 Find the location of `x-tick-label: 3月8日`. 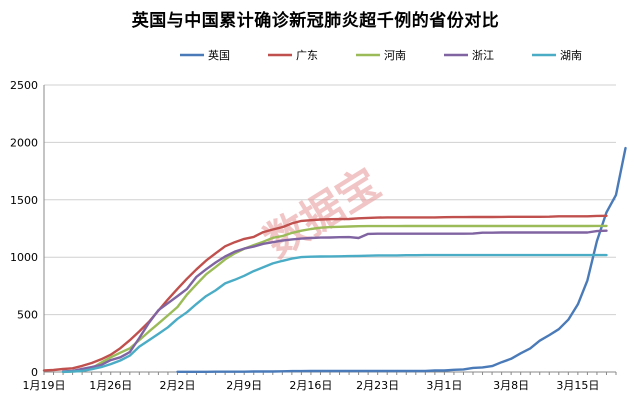

x-tick-label: 3月8日 is located at coordinates (511, 385).